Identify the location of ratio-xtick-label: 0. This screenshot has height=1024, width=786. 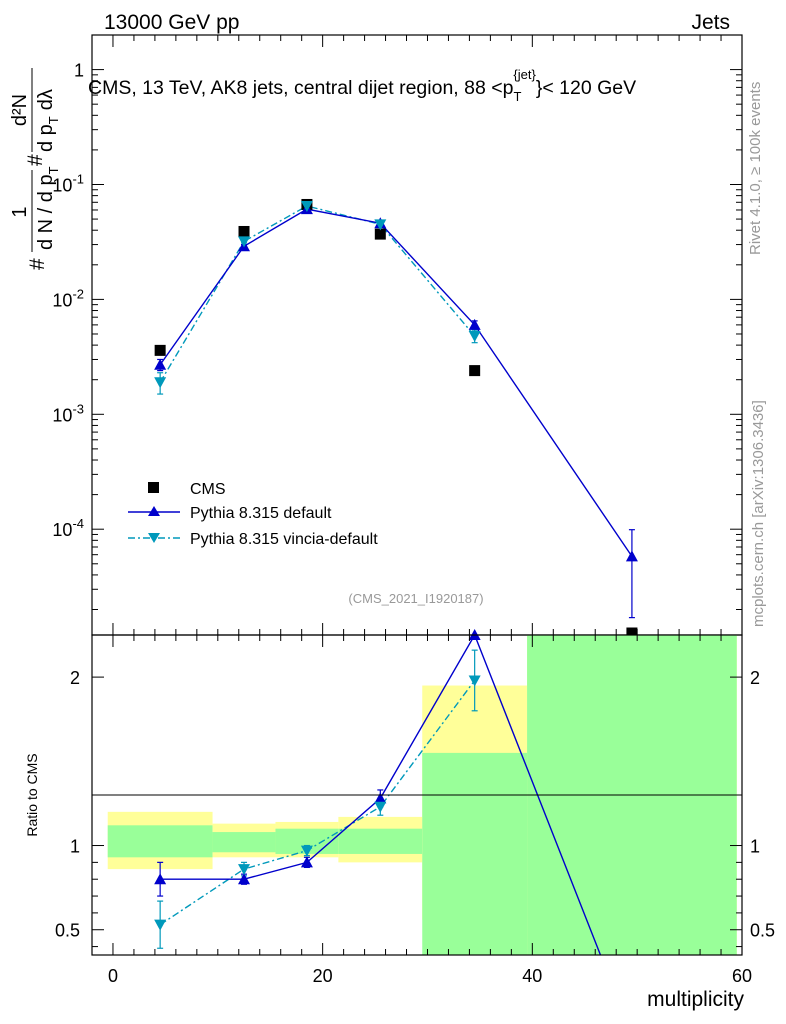
(113, 976).